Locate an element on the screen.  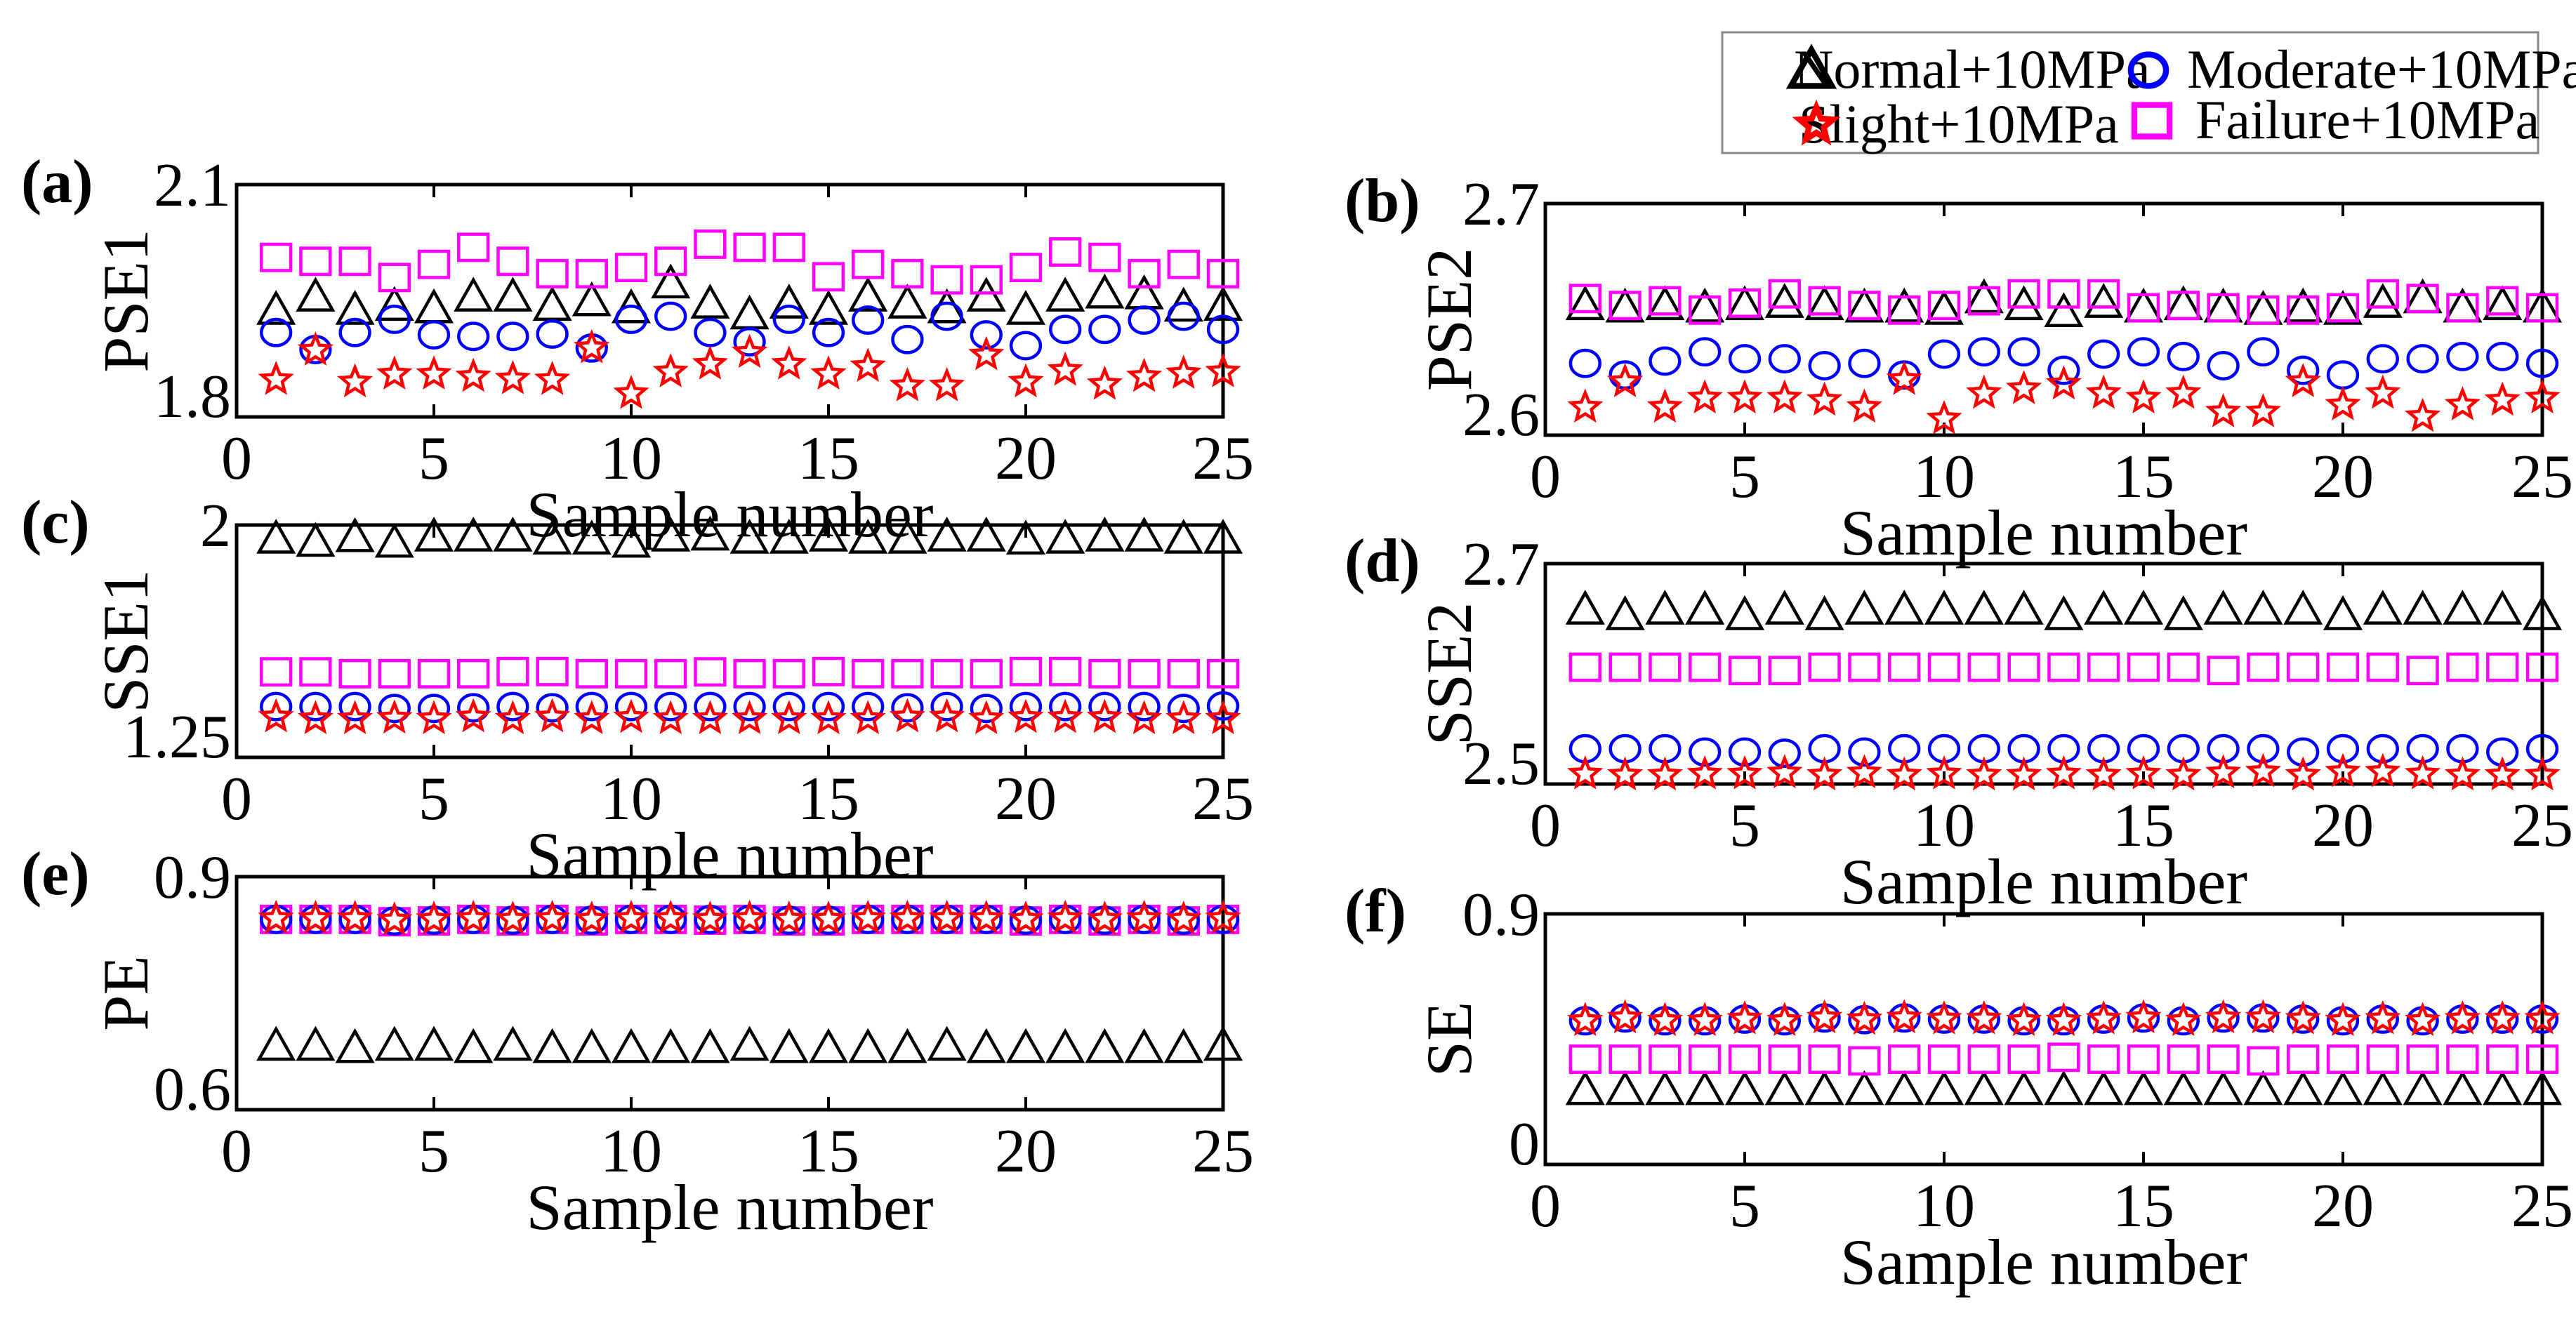
series-slight is located at coordinates (749, 716).